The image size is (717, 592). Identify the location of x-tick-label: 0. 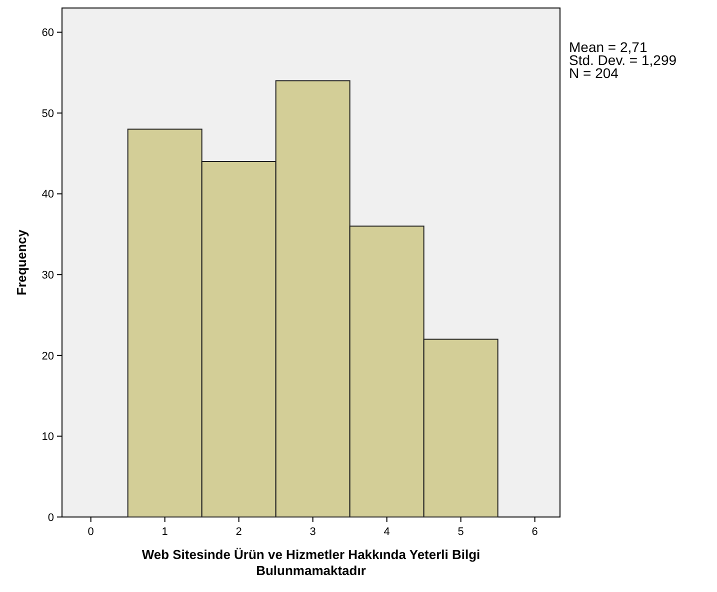
(91, 532).